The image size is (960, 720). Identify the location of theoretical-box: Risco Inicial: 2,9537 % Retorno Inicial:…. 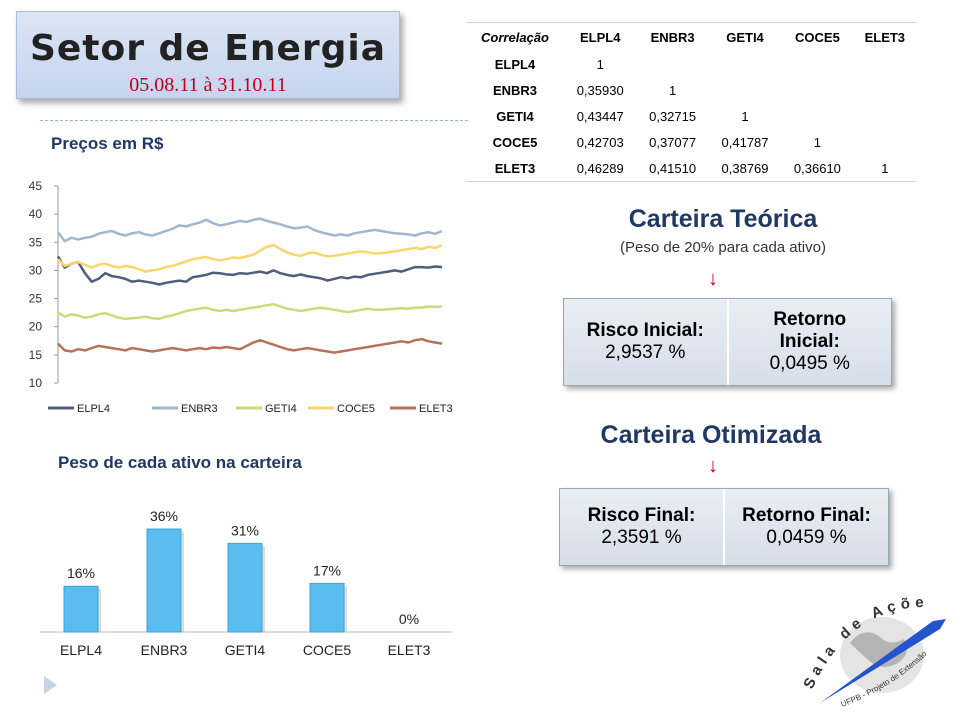
(727, 342).